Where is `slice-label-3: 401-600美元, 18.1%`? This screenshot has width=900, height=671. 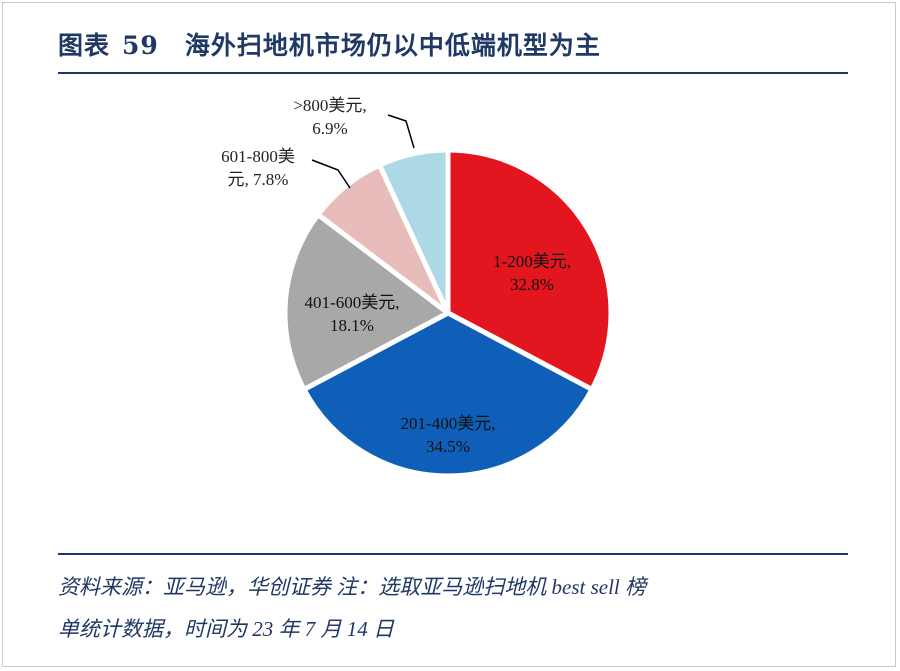
slice-label-3: 401-600美元, 18.1% is located at coordinates (352, 314).